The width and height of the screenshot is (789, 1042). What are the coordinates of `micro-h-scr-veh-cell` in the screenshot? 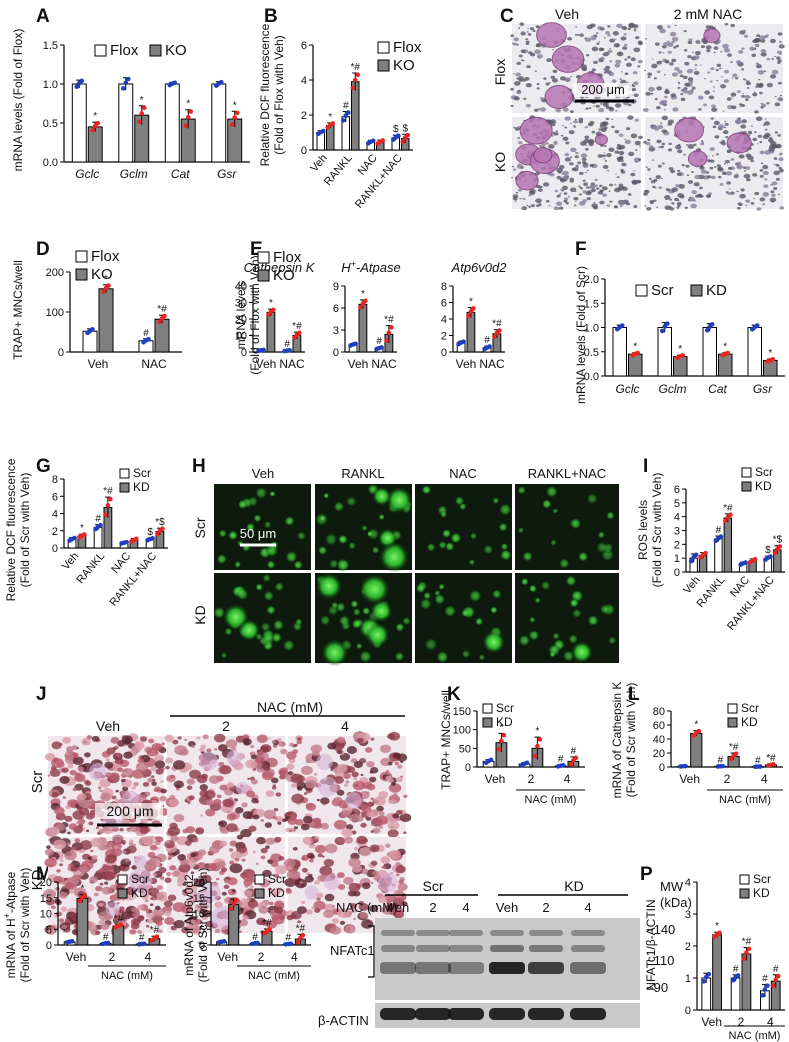 It's located at (271, 565).